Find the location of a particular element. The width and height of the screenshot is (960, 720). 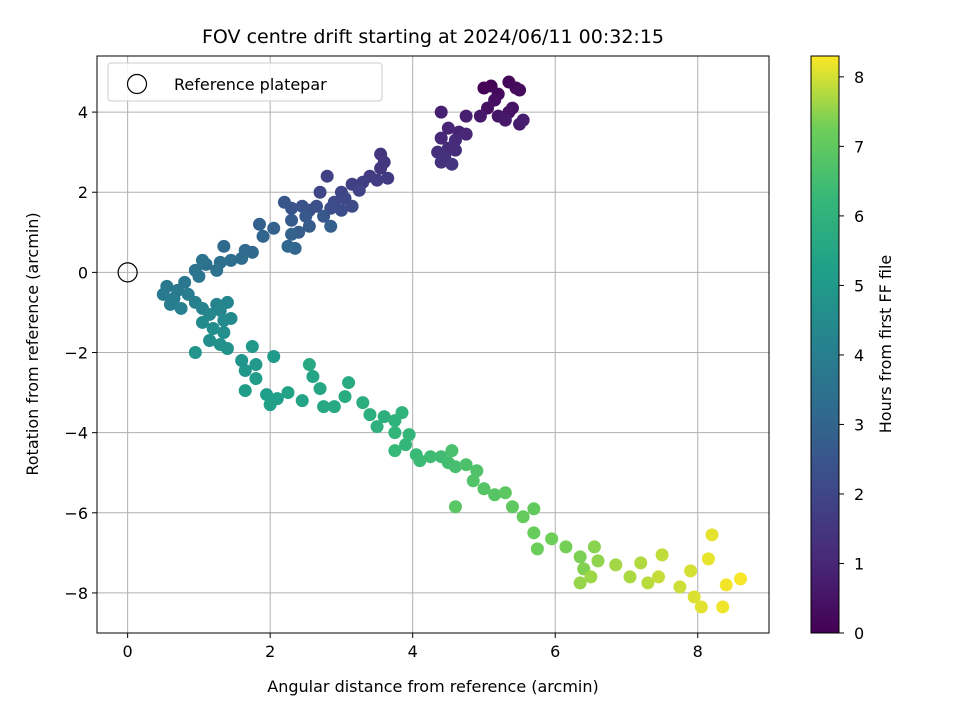

y-axis-label: Rotation from reference (arcmin) is located at coordinates (32, 343).